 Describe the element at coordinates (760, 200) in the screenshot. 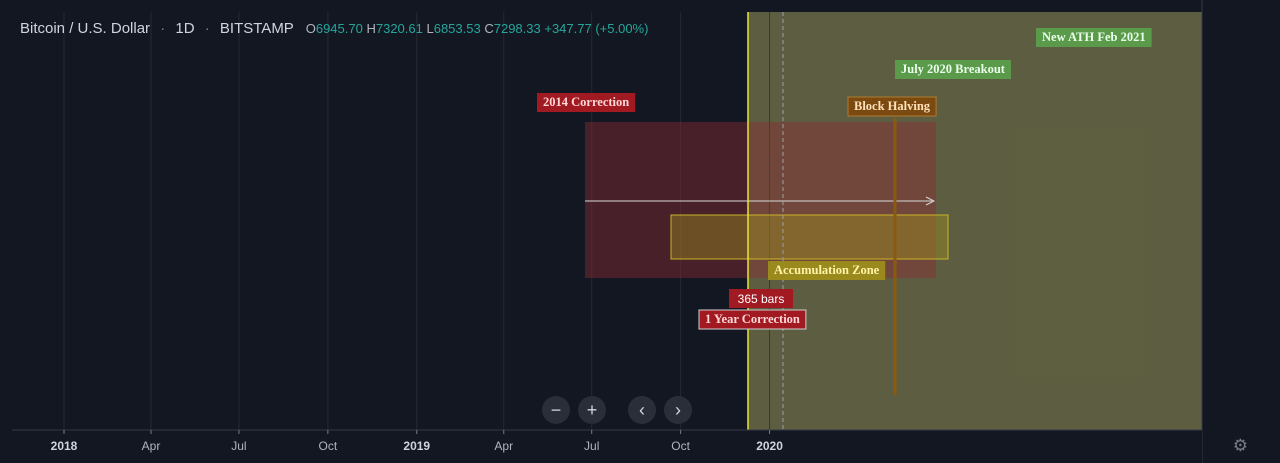

I see `correction-zone` at that location.